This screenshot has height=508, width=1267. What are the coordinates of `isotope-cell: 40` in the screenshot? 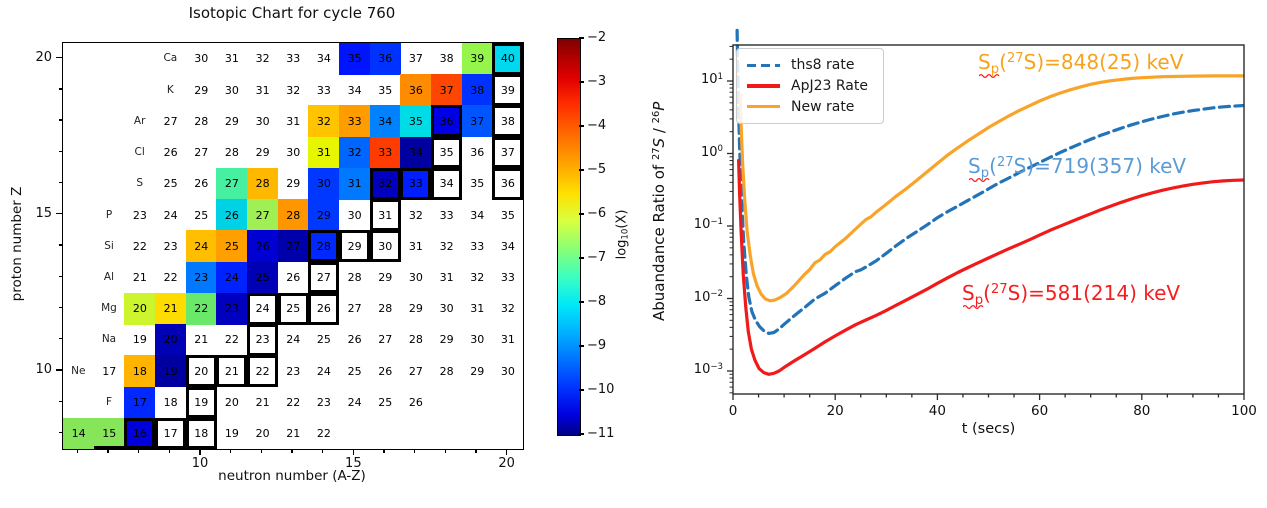 It's located at (508, 59).